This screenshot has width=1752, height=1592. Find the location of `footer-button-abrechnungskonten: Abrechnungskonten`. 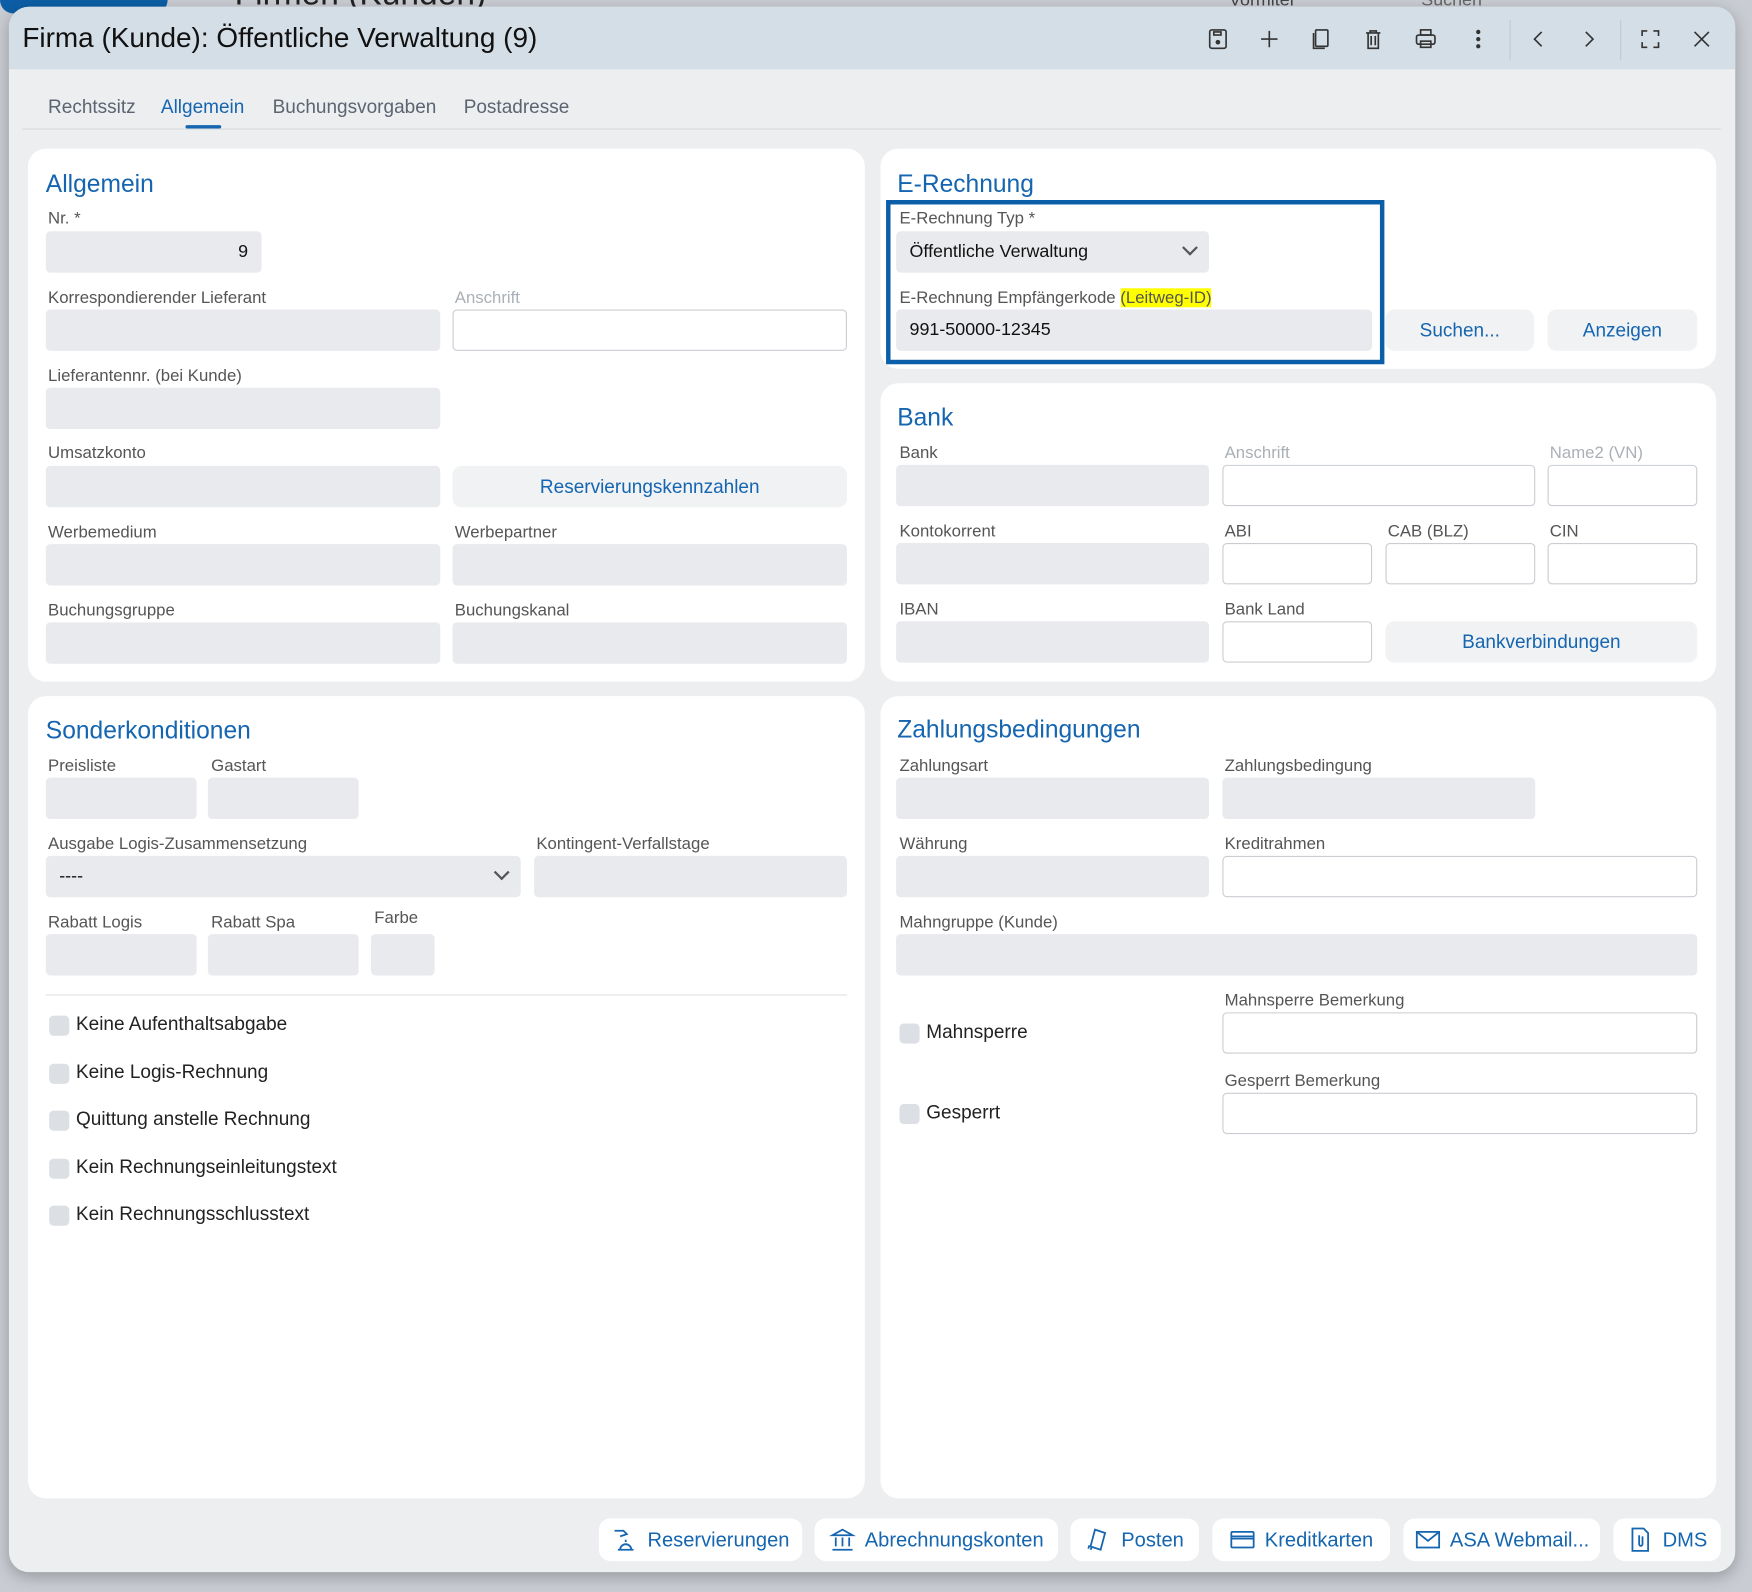

footer-button-abrechnungskonten: Abrechnungskonten is located at coordinates (936, 1539).